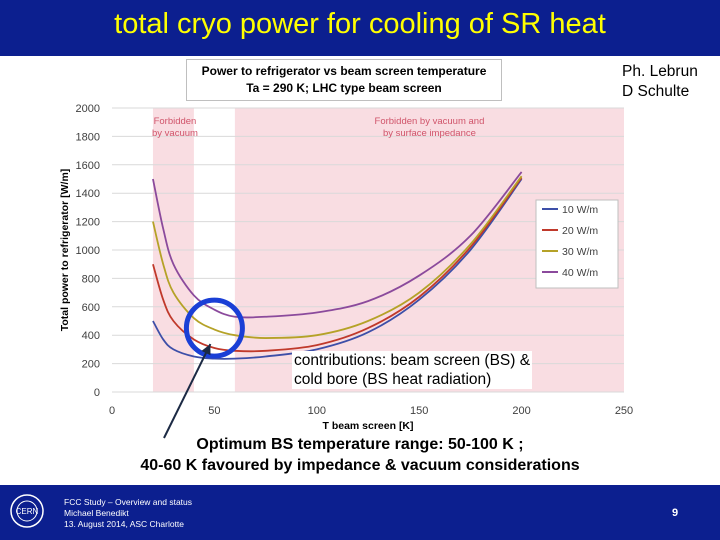 The image size is (720, 540). Describe the element at coordinates (660, 71) in the screenshot. I see `author-1: Ph. Lebrun` at that location.